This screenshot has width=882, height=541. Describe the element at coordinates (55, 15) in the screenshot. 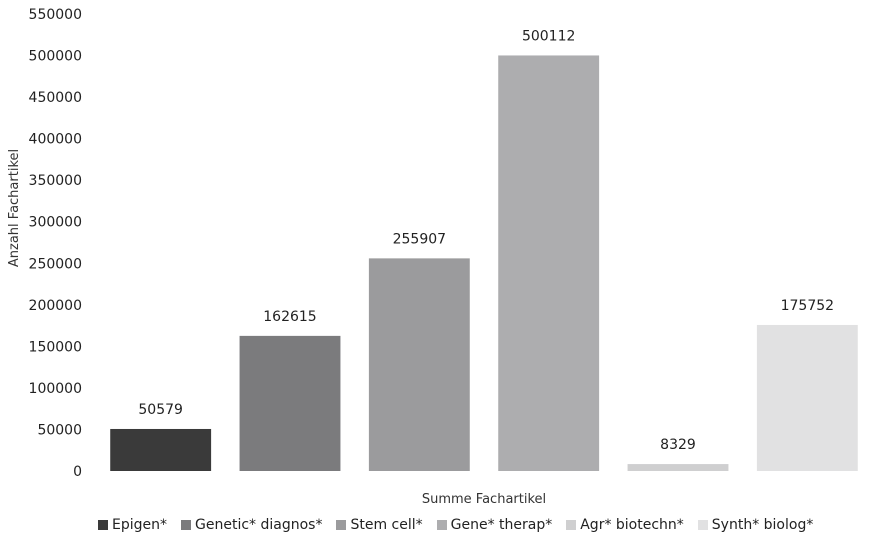

I see `y-tick-label: 550000` at that location.